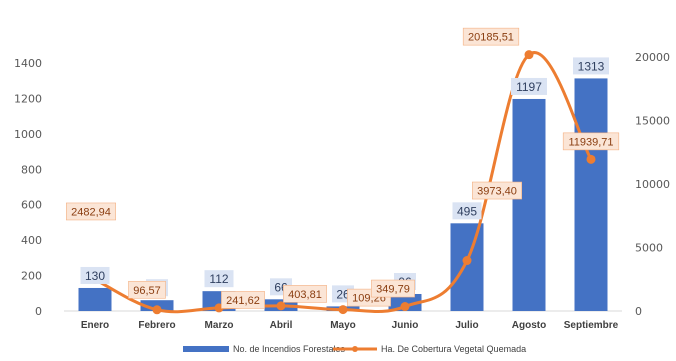 Image resolution: width=676 pixels, height=361 pixels. Describe the element at coordinates (28, 63) in the screenshot. I see `left-tick-label: 1400` at that location.